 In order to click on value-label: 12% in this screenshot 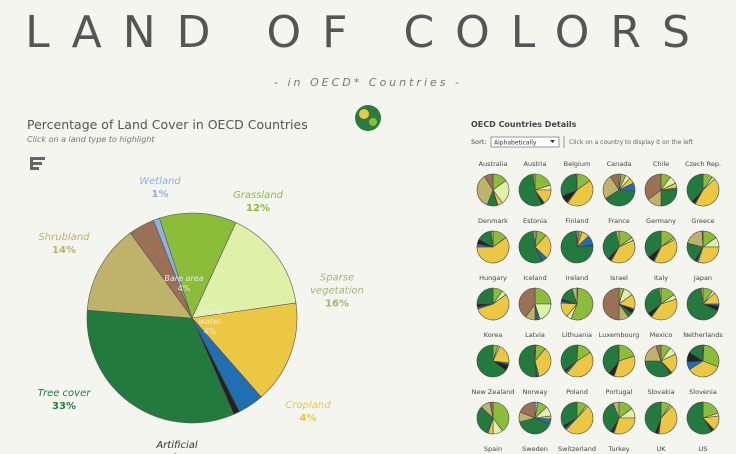, I will do `click(258, 208)`.